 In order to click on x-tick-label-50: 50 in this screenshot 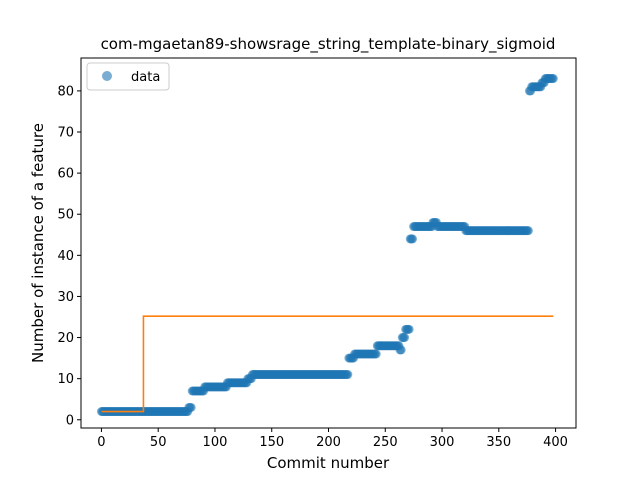, I will do `click(158, 442)`.